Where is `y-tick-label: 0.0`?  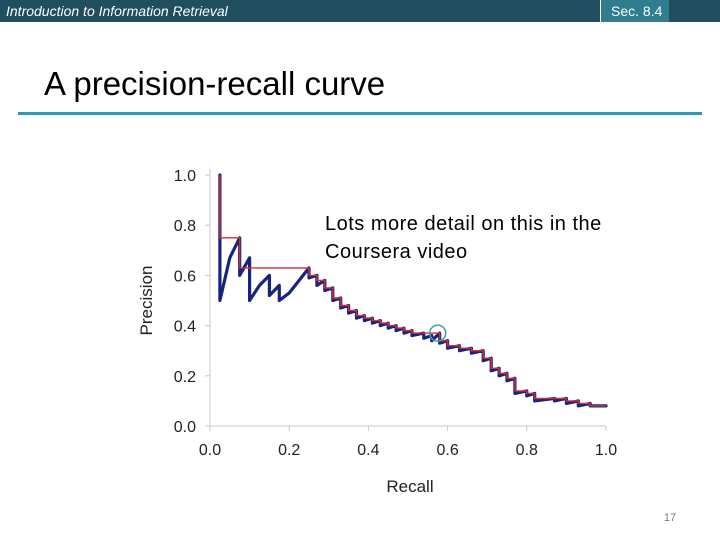 y-tick-label: 0.0 is located at coordinates (185, 427).